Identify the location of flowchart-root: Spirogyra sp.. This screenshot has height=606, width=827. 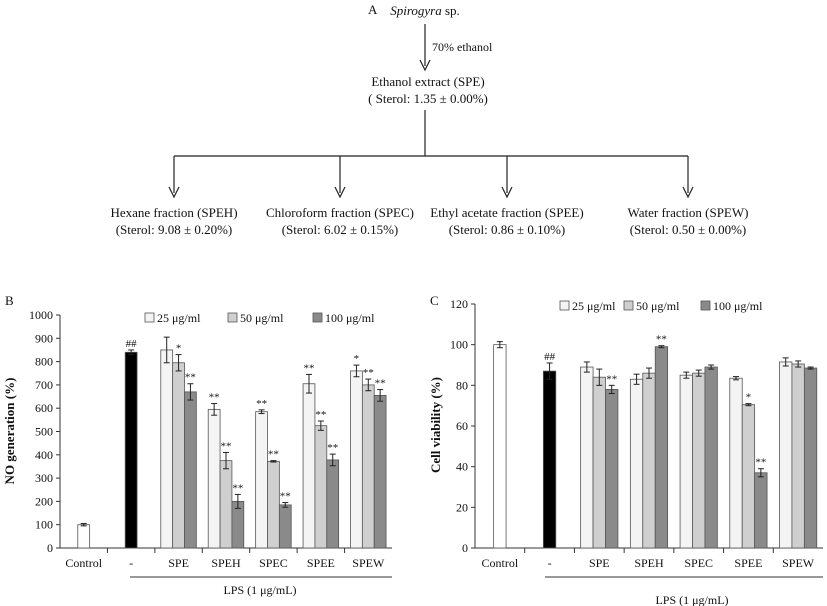
(425, 10).